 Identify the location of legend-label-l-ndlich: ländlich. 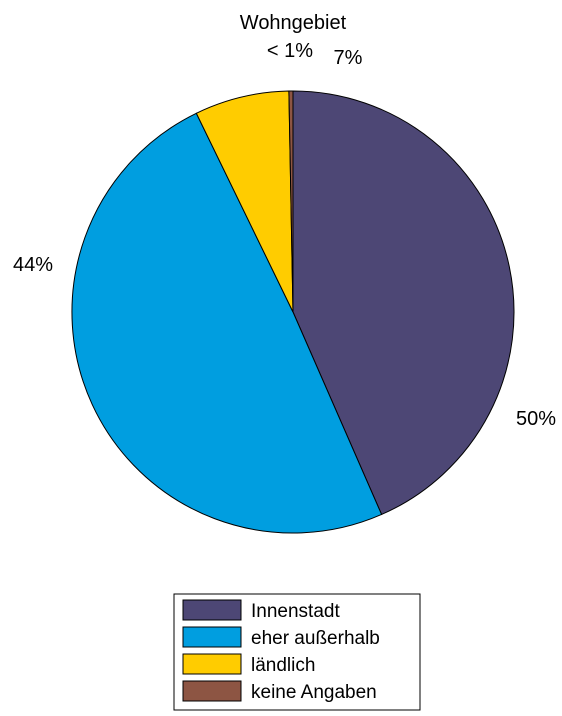
(283, 665).